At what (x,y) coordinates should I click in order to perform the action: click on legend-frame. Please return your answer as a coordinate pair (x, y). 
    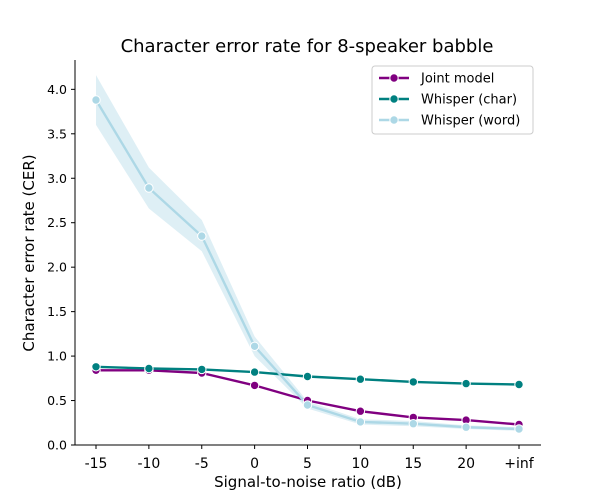
    Looking at the image, I should click on (452, 100).